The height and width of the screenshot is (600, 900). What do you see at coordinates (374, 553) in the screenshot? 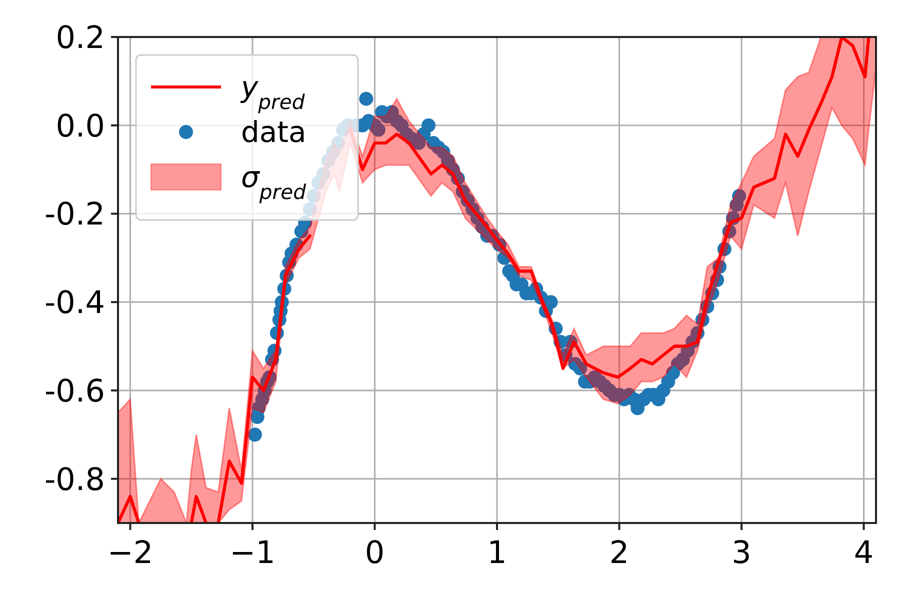
I see `x-tick-label: 0` at bounding box center [374, 553].